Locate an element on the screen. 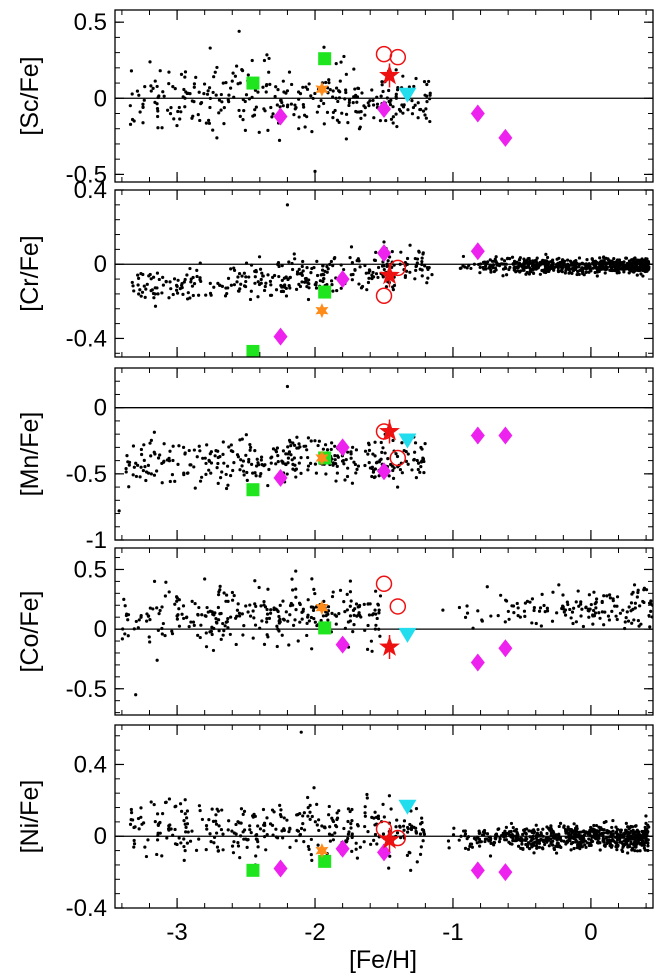 This screenshot has width=664, height=980. plot-area-mn is located at coordinates (384, 448).